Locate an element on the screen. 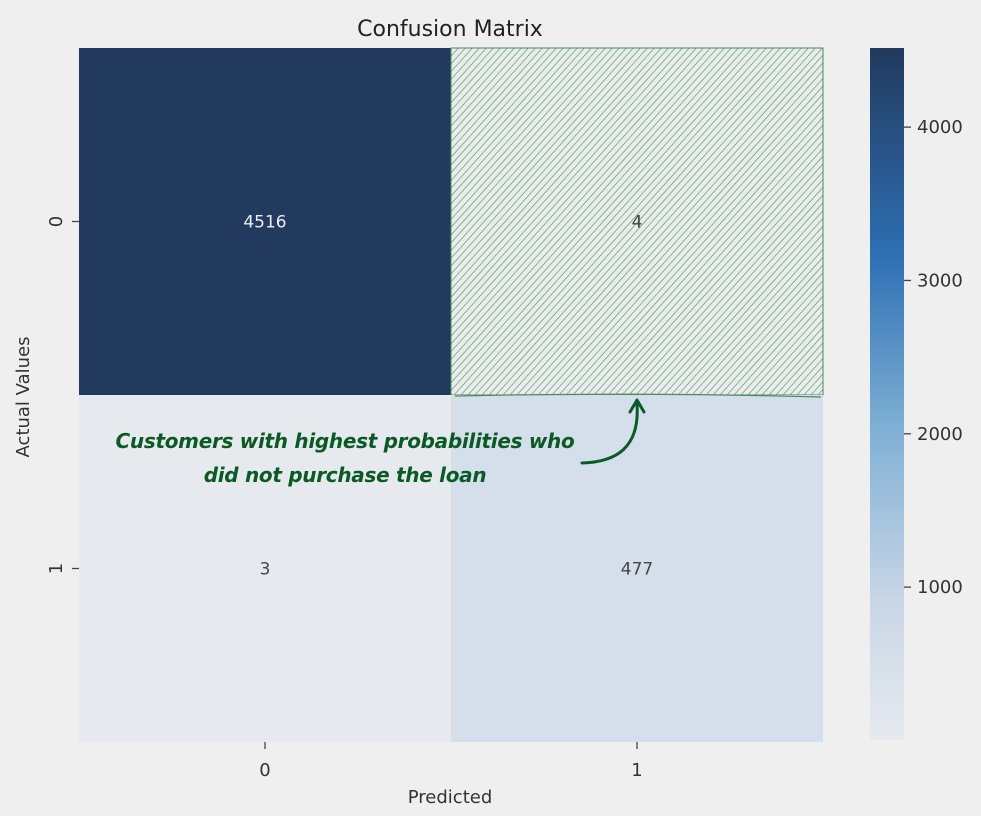 The image size is (981, 816). annotation-line-1: Customers with highest probabilities who is located at coordinates (345, 441).